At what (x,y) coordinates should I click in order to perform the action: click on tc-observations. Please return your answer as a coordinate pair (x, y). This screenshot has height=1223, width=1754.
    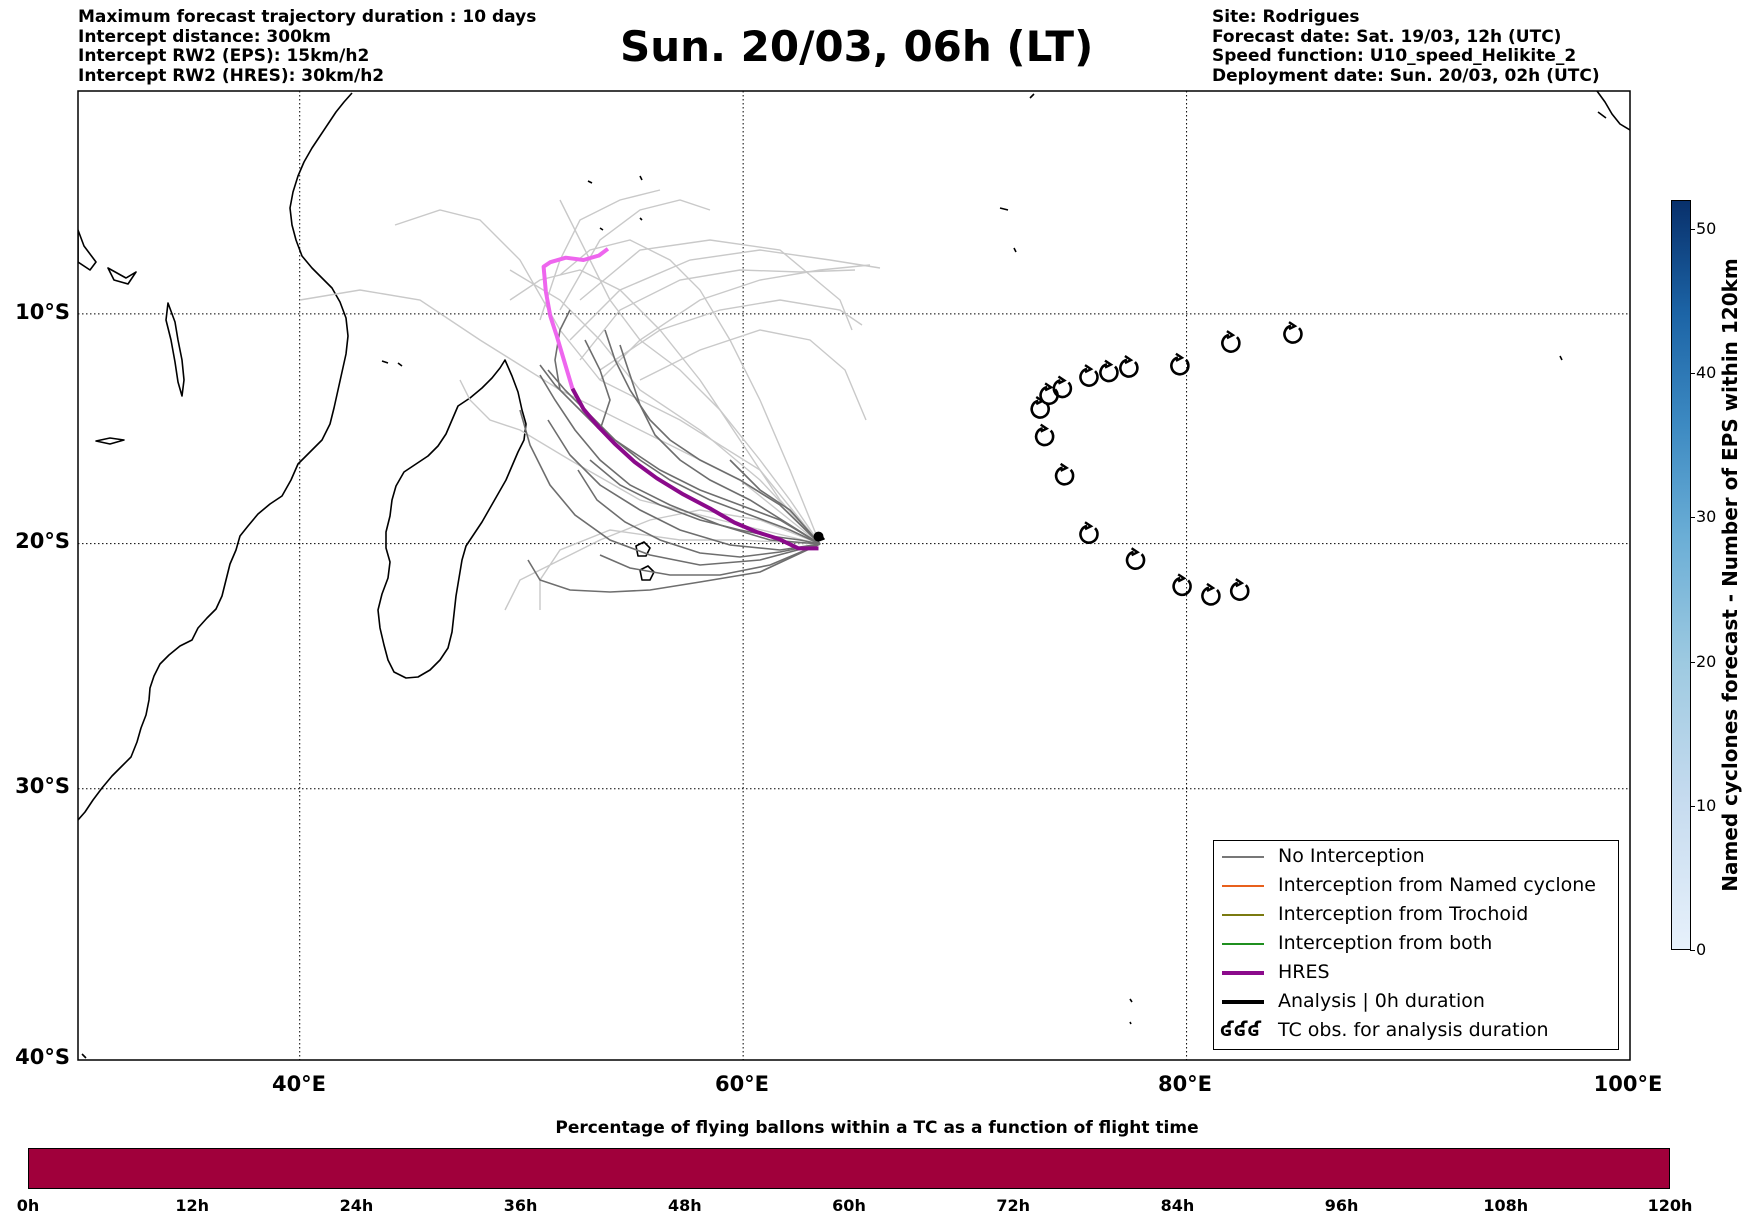
    Looking at the image, I should click on (1166, 463).